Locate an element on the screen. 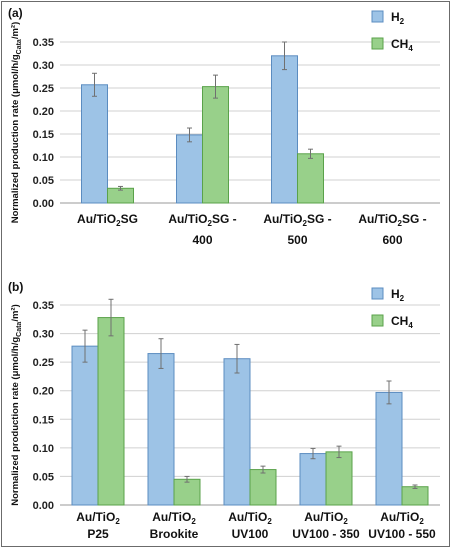 This screenshot has height=550, width=453. x-category-label-line2: 600 is located at coordinates (392, 240).